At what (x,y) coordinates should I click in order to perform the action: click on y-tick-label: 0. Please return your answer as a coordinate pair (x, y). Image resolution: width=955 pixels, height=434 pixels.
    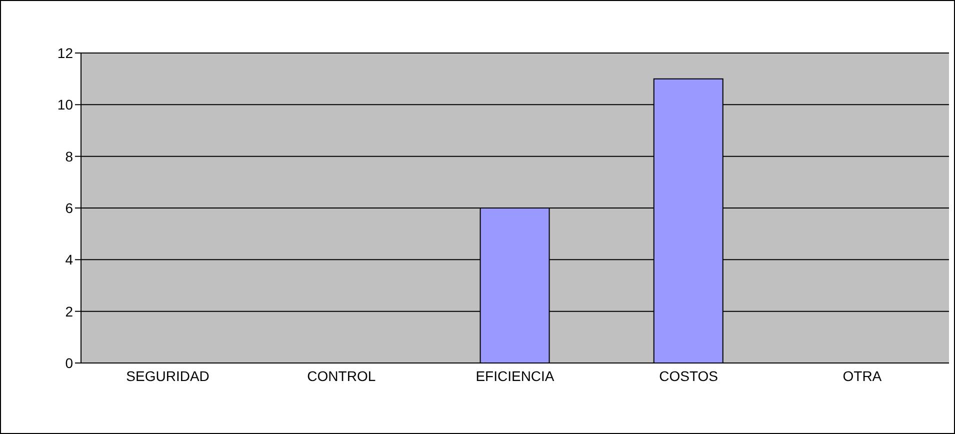
    Looking at the image, I should click on (69, 362).